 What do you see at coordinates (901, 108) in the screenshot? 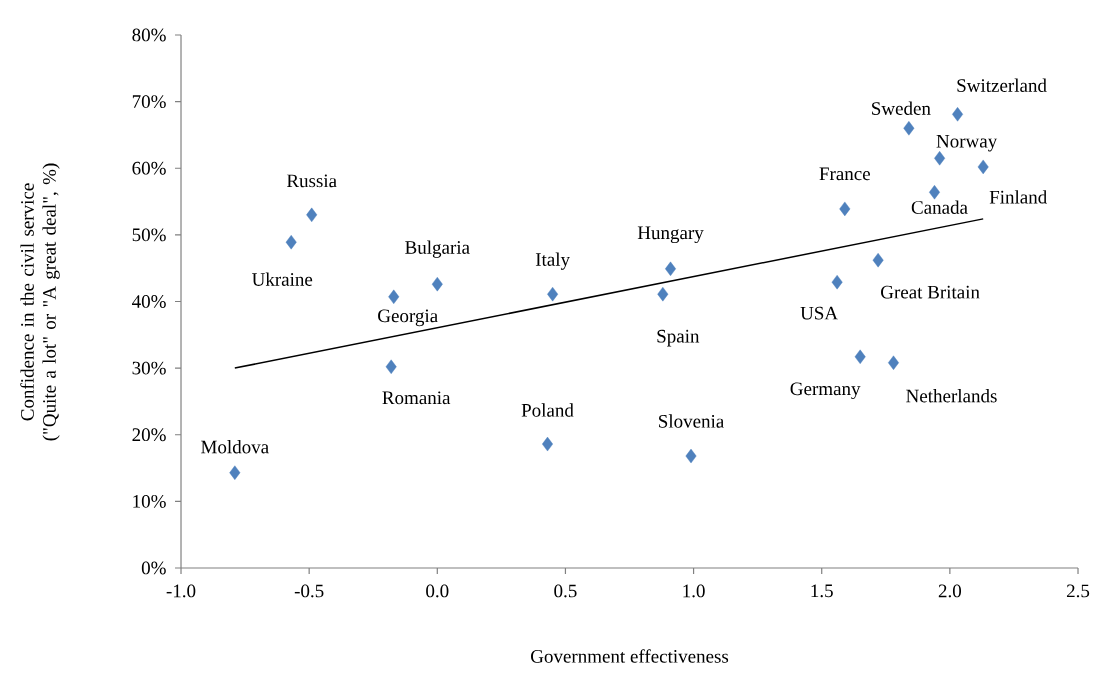
I see `annotation: Sweden` at bounding box center [901, 108].